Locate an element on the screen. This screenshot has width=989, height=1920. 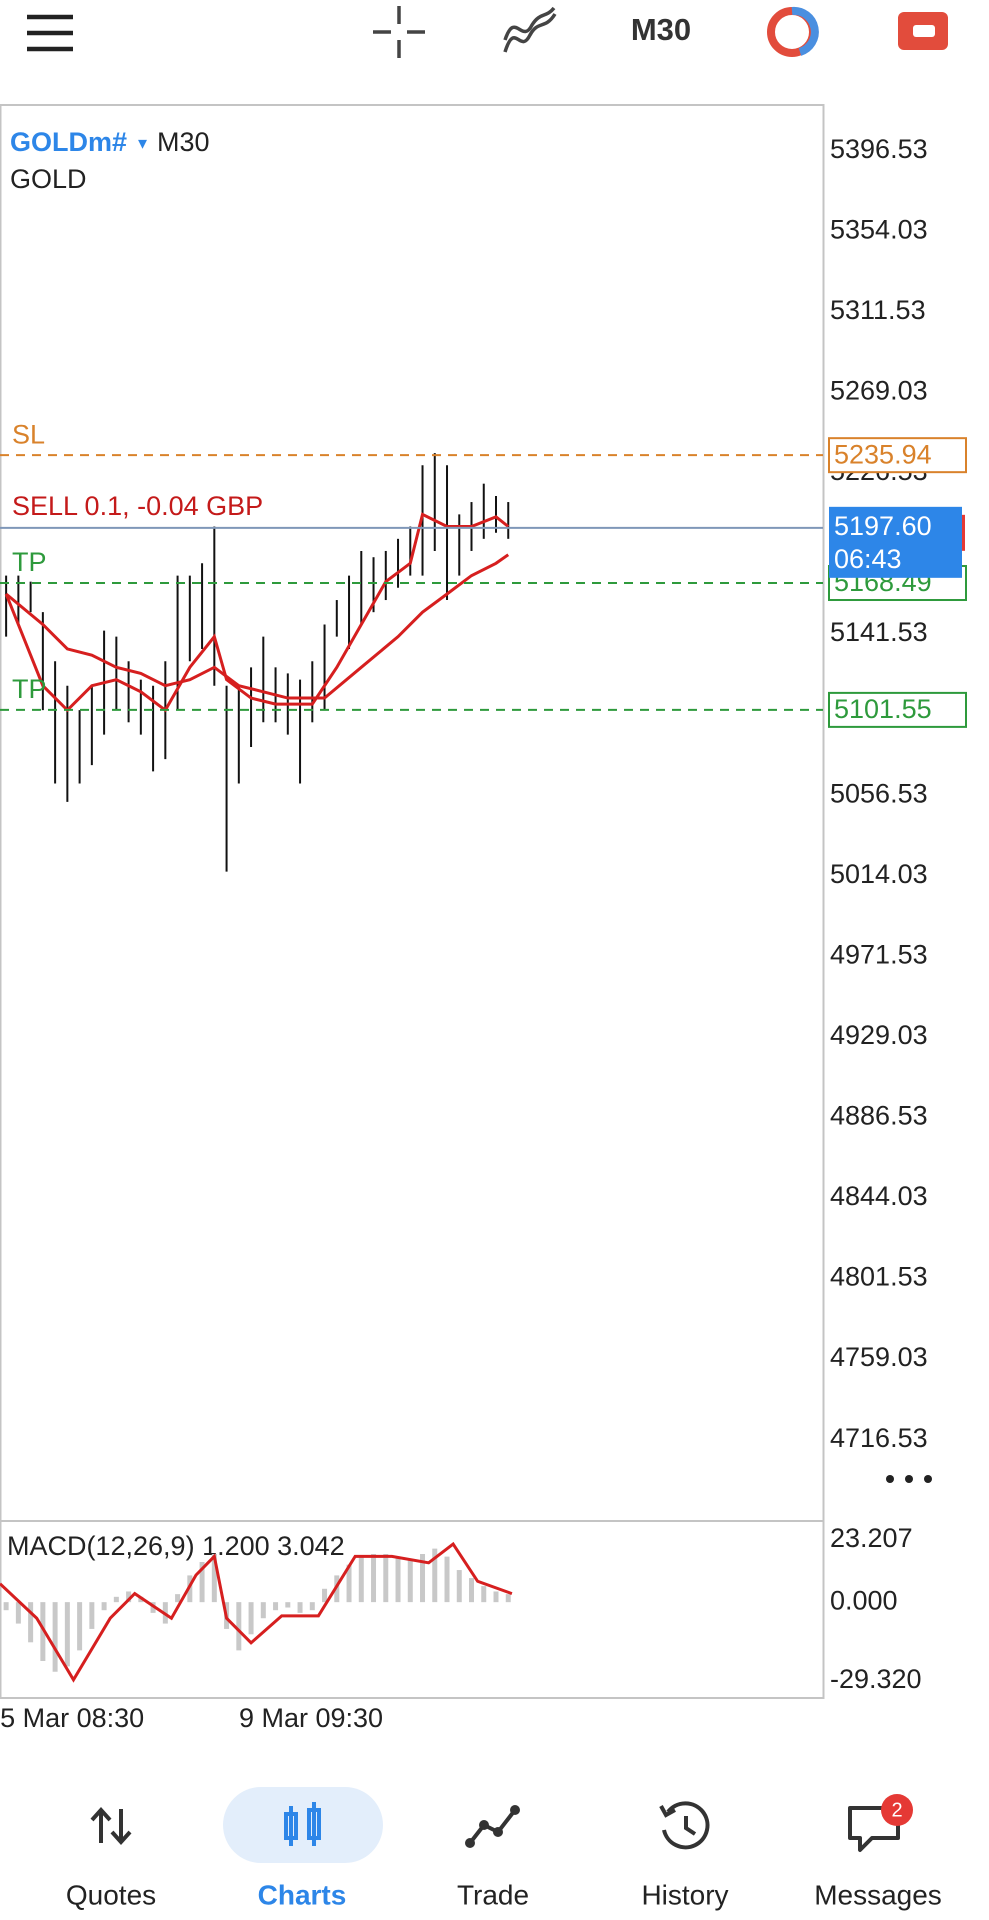
more-button is located at coordinates (909, 1479).